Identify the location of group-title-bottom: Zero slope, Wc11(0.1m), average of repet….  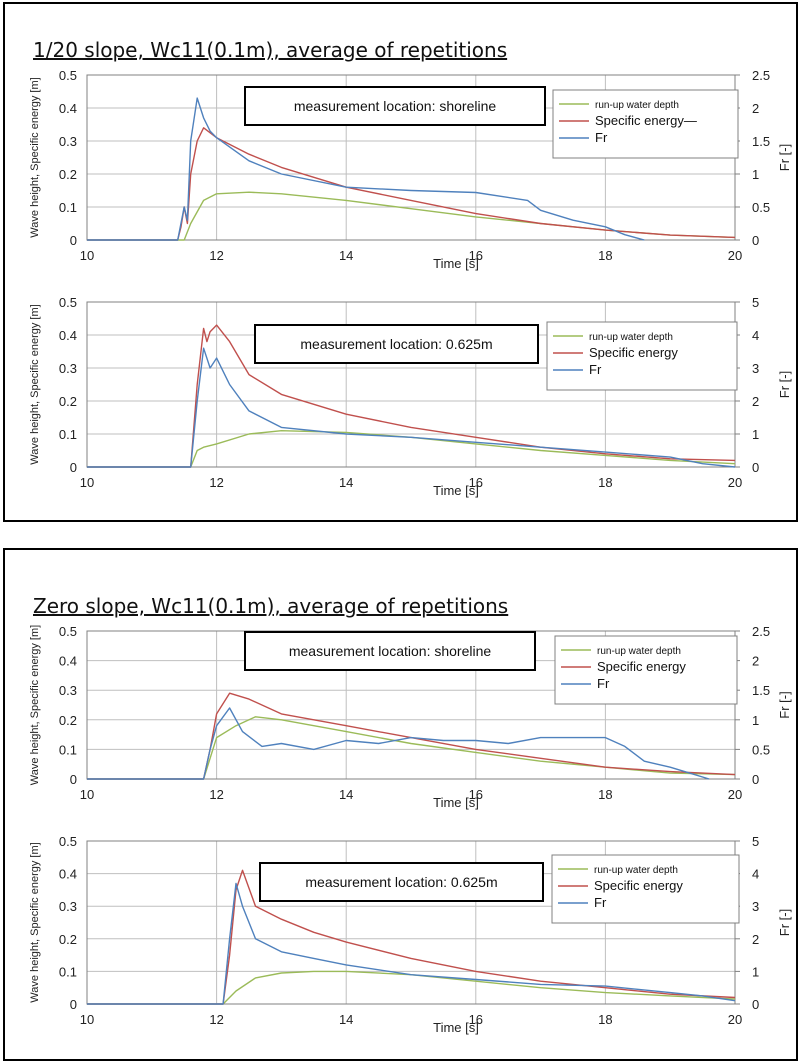
(271, 606).